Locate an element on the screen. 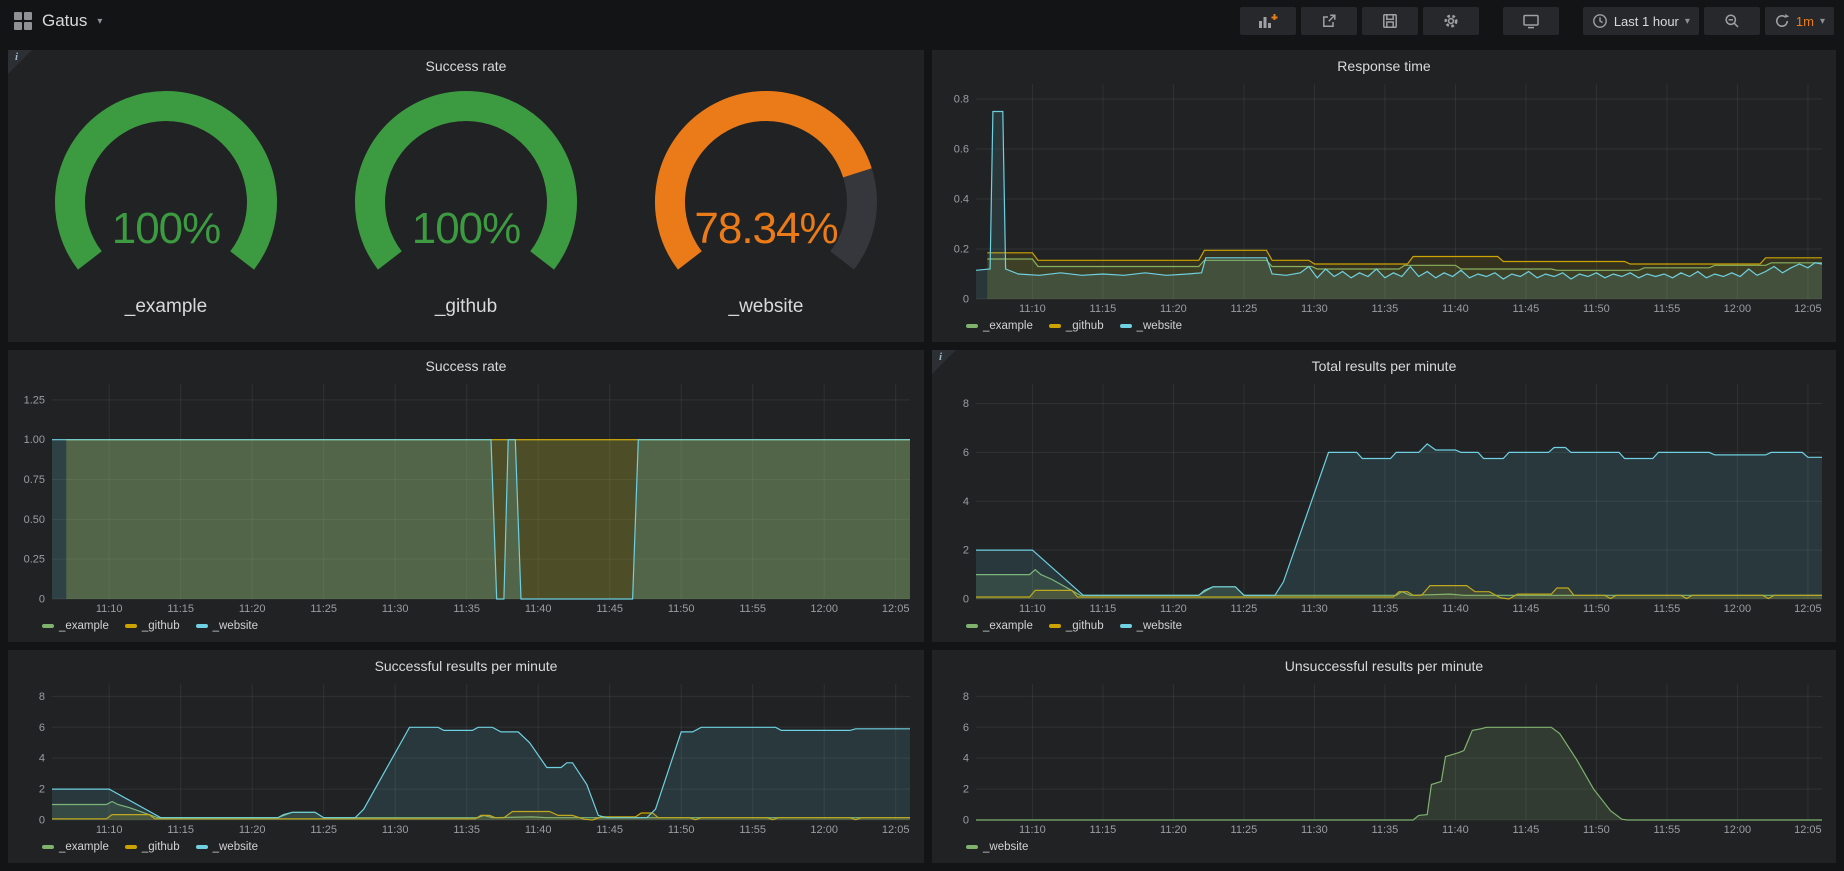  series-line-_github is located at coordinates (1399, 592).